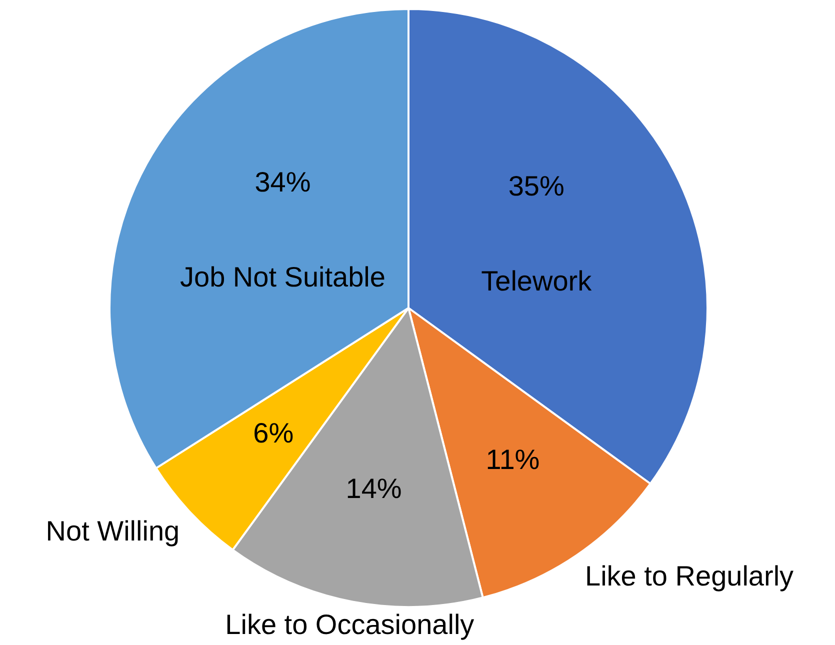  I want to click on slice-label: Telework, so click(537, 281).